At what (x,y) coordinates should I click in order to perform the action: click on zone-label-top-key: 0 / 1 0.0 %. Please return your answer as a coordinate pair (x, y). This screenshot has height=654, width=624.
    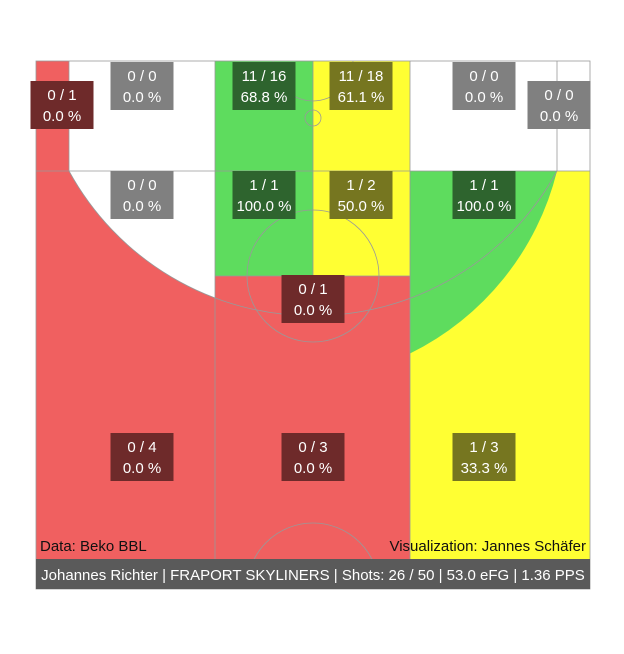
    Looking at the image, I should click on (313, 299).